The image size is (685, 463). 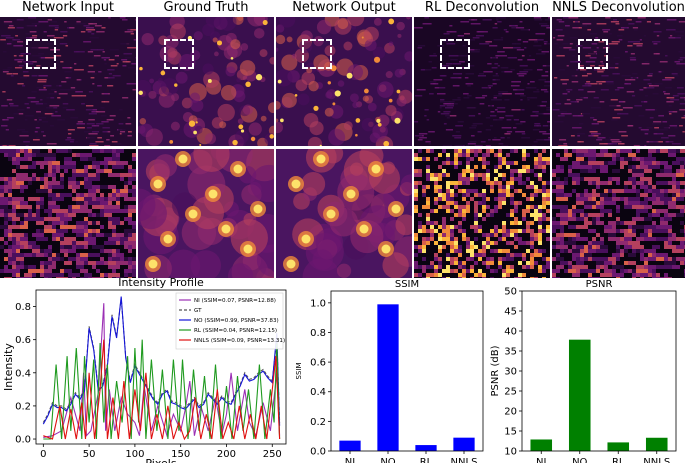 What do you see at coordinates (618, 446) in the screenshot?
I see `psnr-bar-rl` at bounding box center [618, 446].